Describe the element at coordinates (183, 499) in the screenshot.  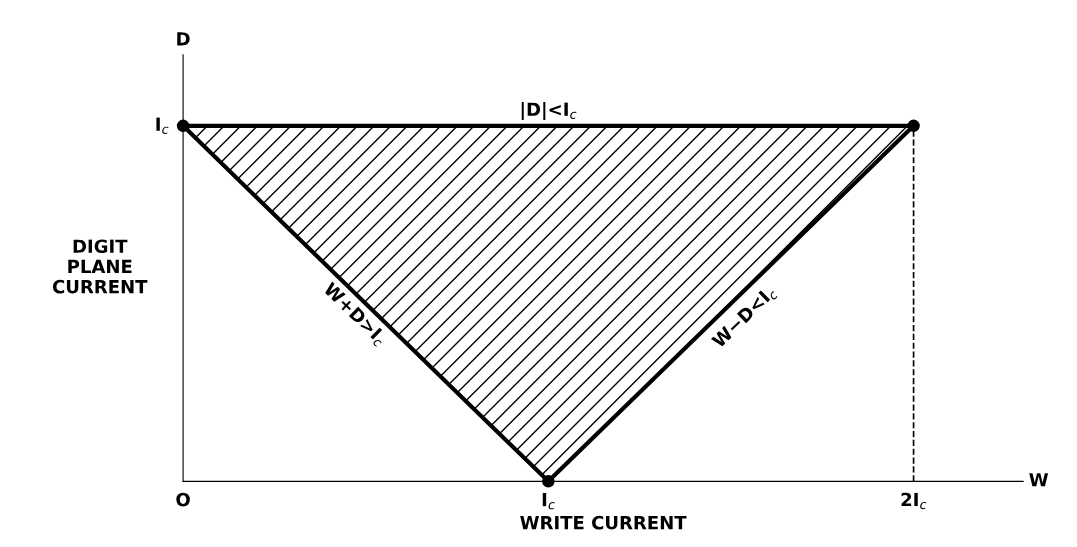
I see `x-tick-label: O` at that location.